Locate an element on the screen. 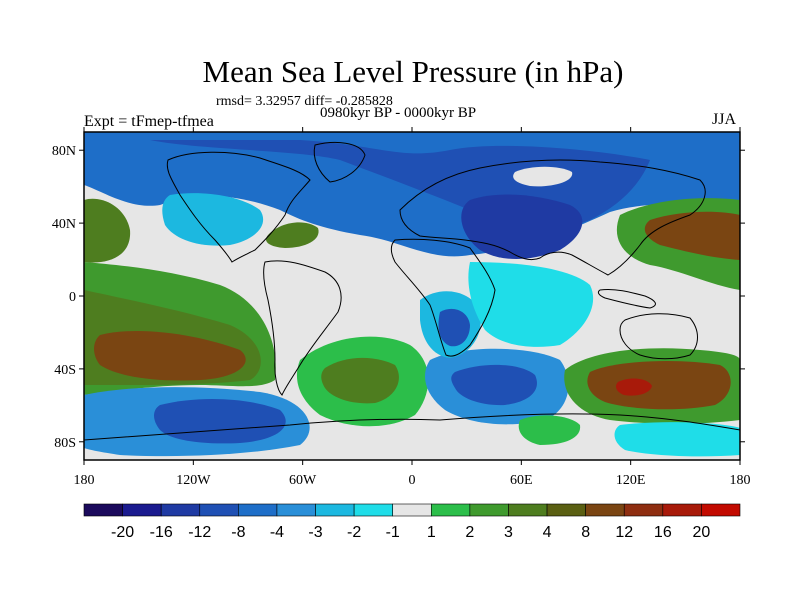 The width and height of the screenshot is (800, 600). coastline-europe-asia is located at coordinates (552, 217).